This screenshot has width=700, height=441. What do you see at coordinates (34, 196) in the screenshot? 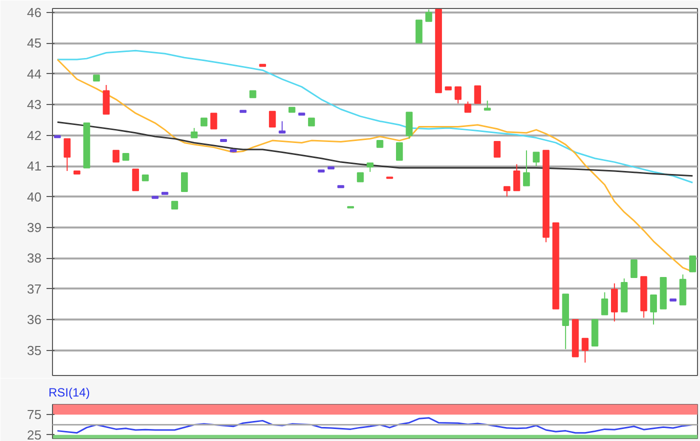
I see `y-tick-label: 40` at bounding box center [34, 196].